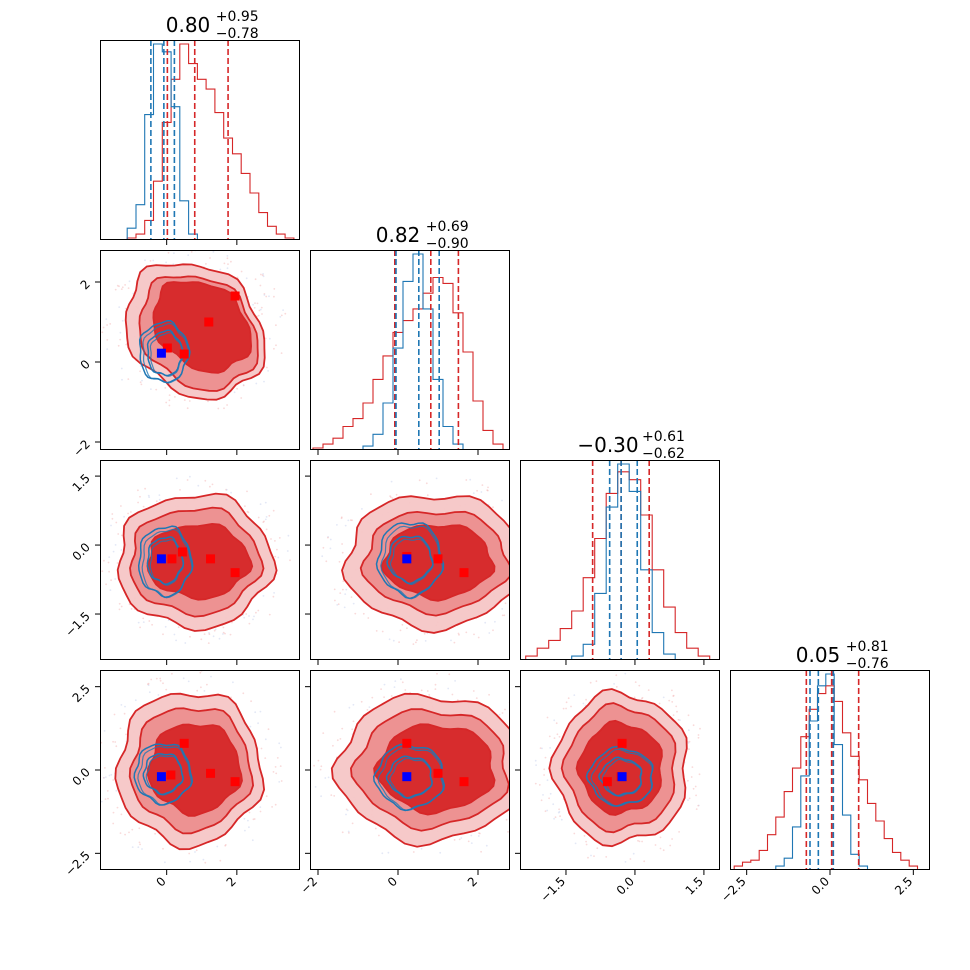 The width and height of the screenshot is (970, 970). What do you see at coordinates (903, 885) in the screenshot?
I see `x-tick-label: 2.5` at bounding box center [903, 885].